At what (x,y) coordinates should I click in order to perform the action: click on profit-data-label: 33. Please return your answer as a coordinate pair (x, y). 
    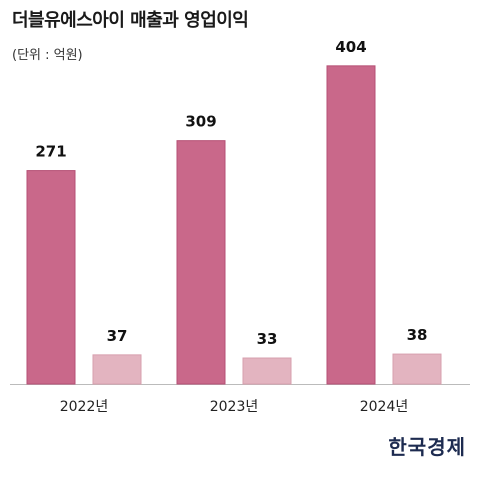
    Looking at the image, I should click on (267, 339).